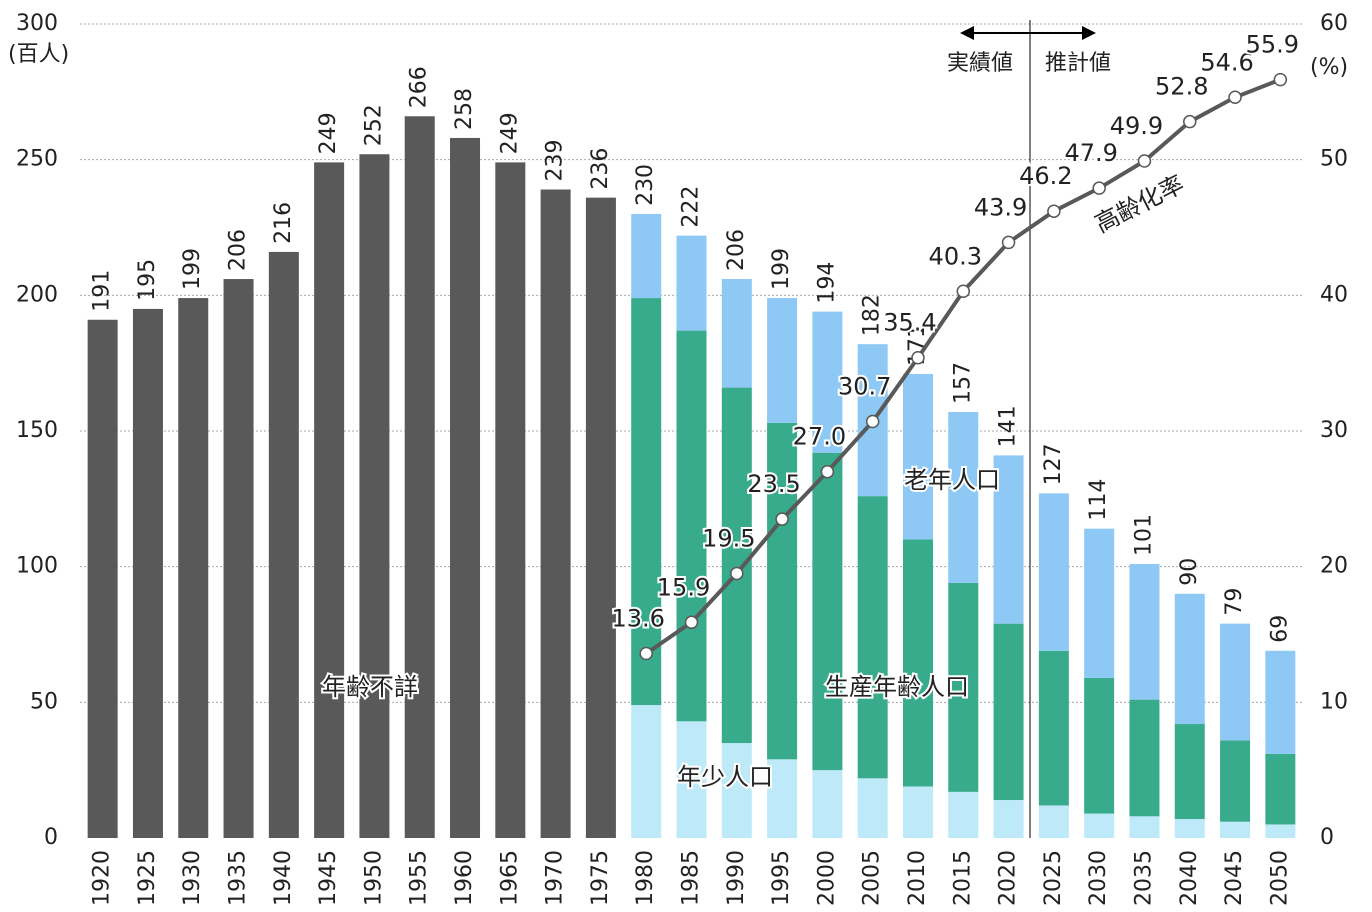  What do you see at coordinates (1008, 426) in the screenshot?
I see `total-label: 141` at bounding box center [1008, 426].